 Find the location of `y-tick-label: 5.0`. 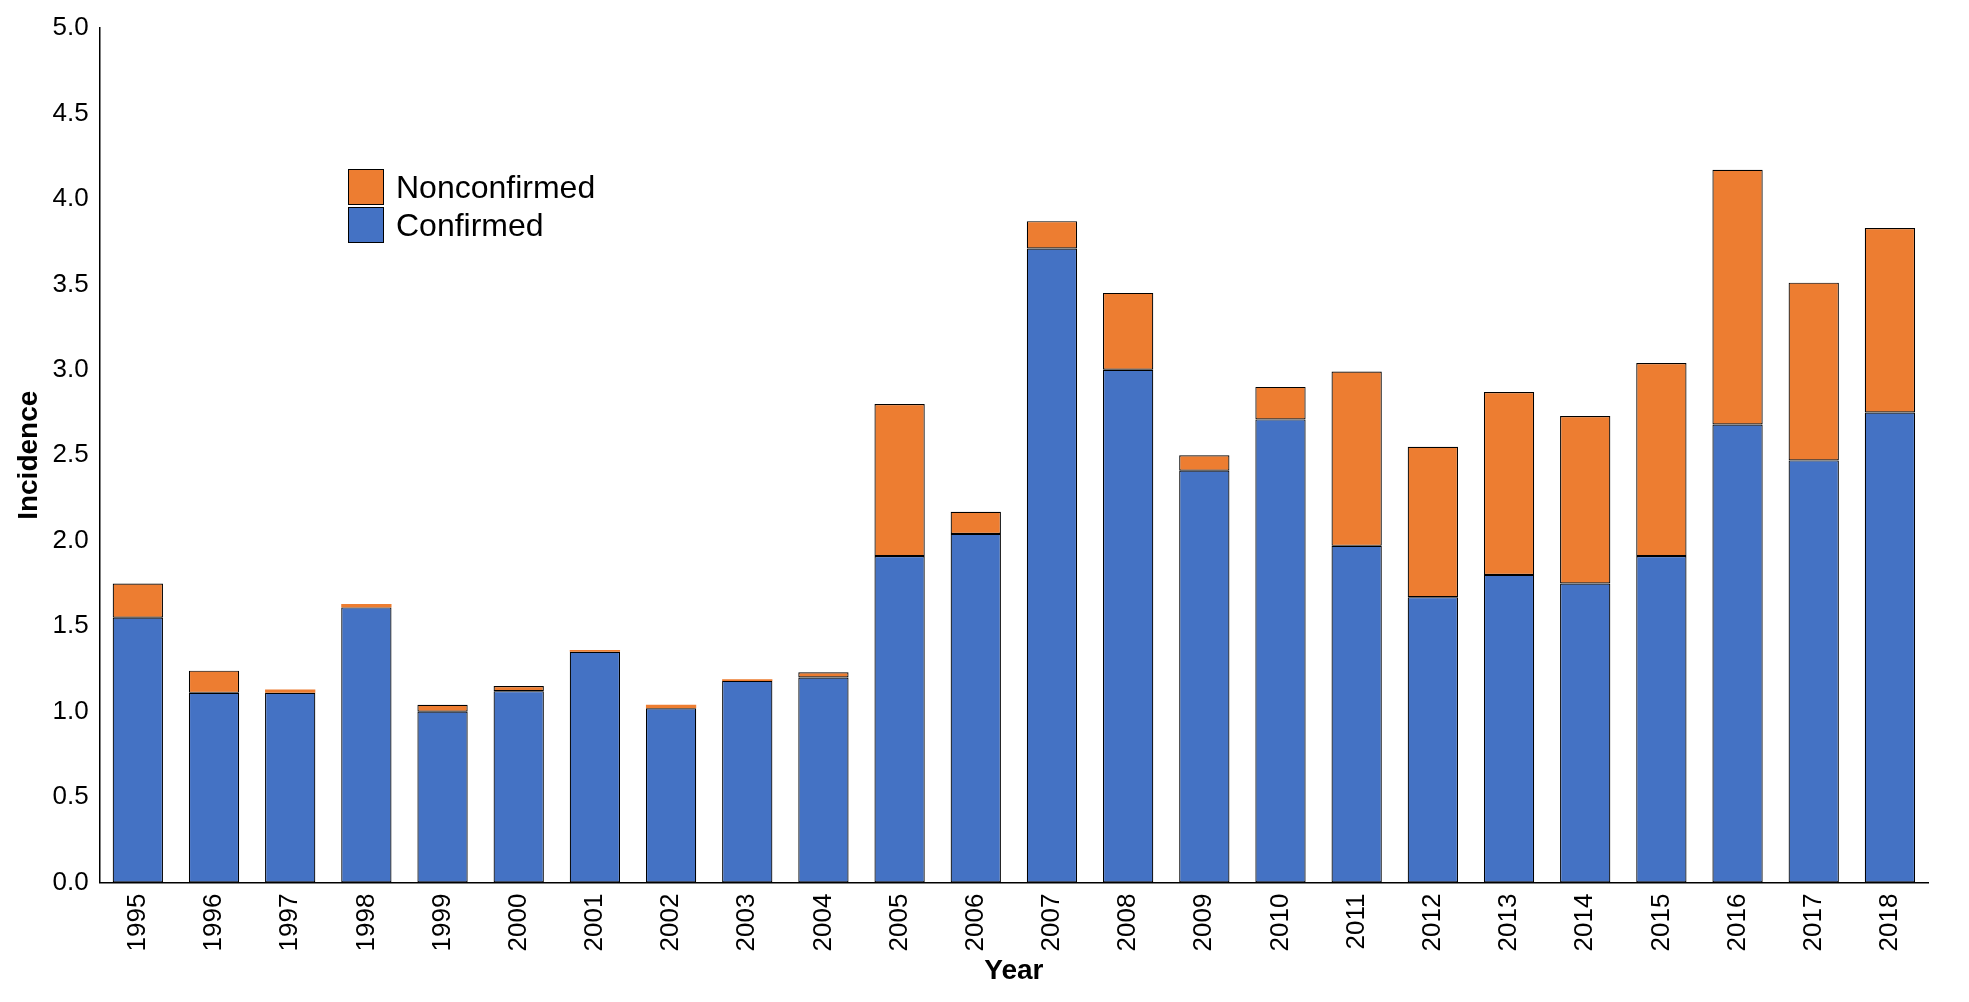

y-tick-label: 5.0 is located at coordinates (70, 26).